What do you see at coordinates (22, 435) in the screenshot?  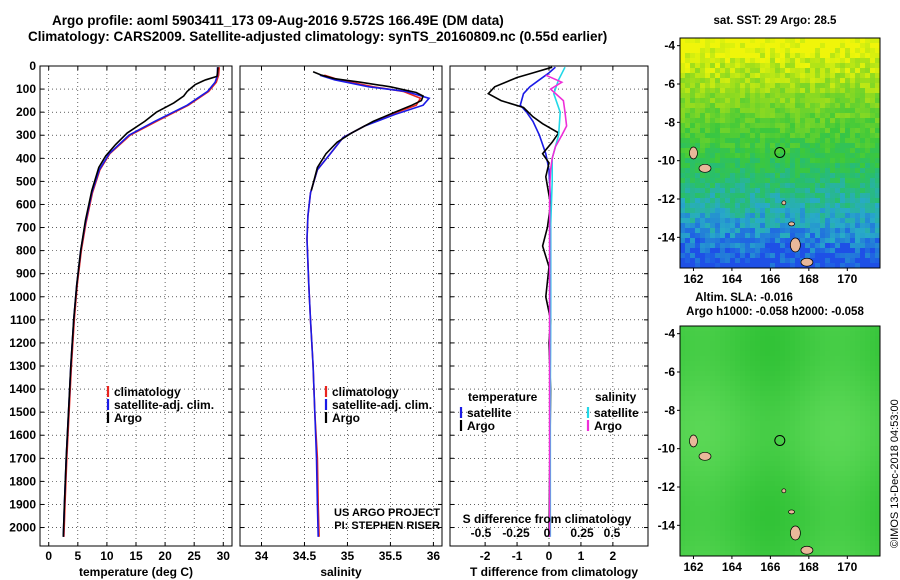 I see `y-tick-label: 1600` at bounding box center [22, 435].